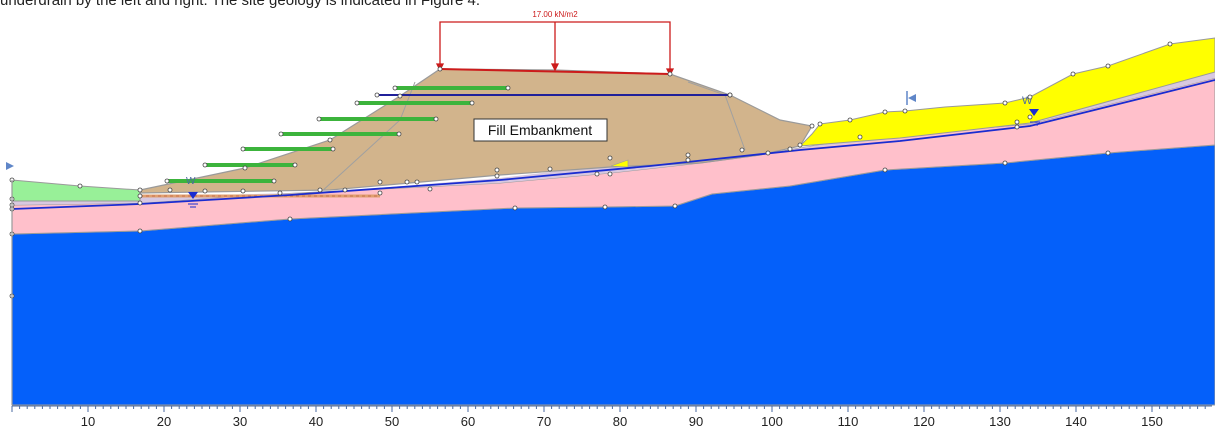 Image resolution: width=1215 pixels, height=430 pixels. I want to click on axis-tick-label: 40, so click(316, 421).